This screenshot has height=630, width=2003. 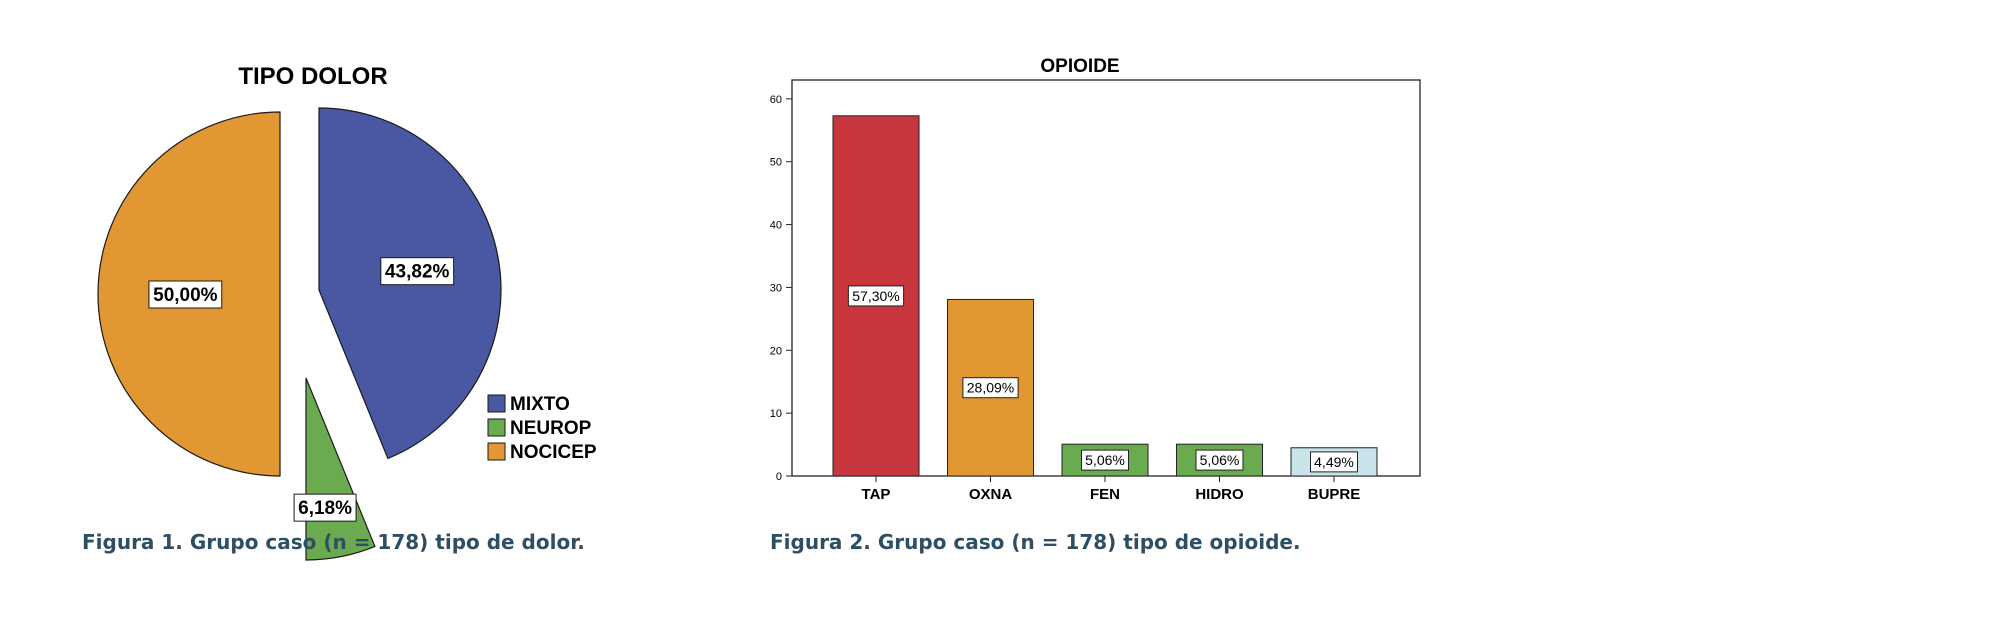 What do you see at coordinates (776, 163) in the screenshot?
I see `y-tick-label: 50` at bounding box center [776, 163].